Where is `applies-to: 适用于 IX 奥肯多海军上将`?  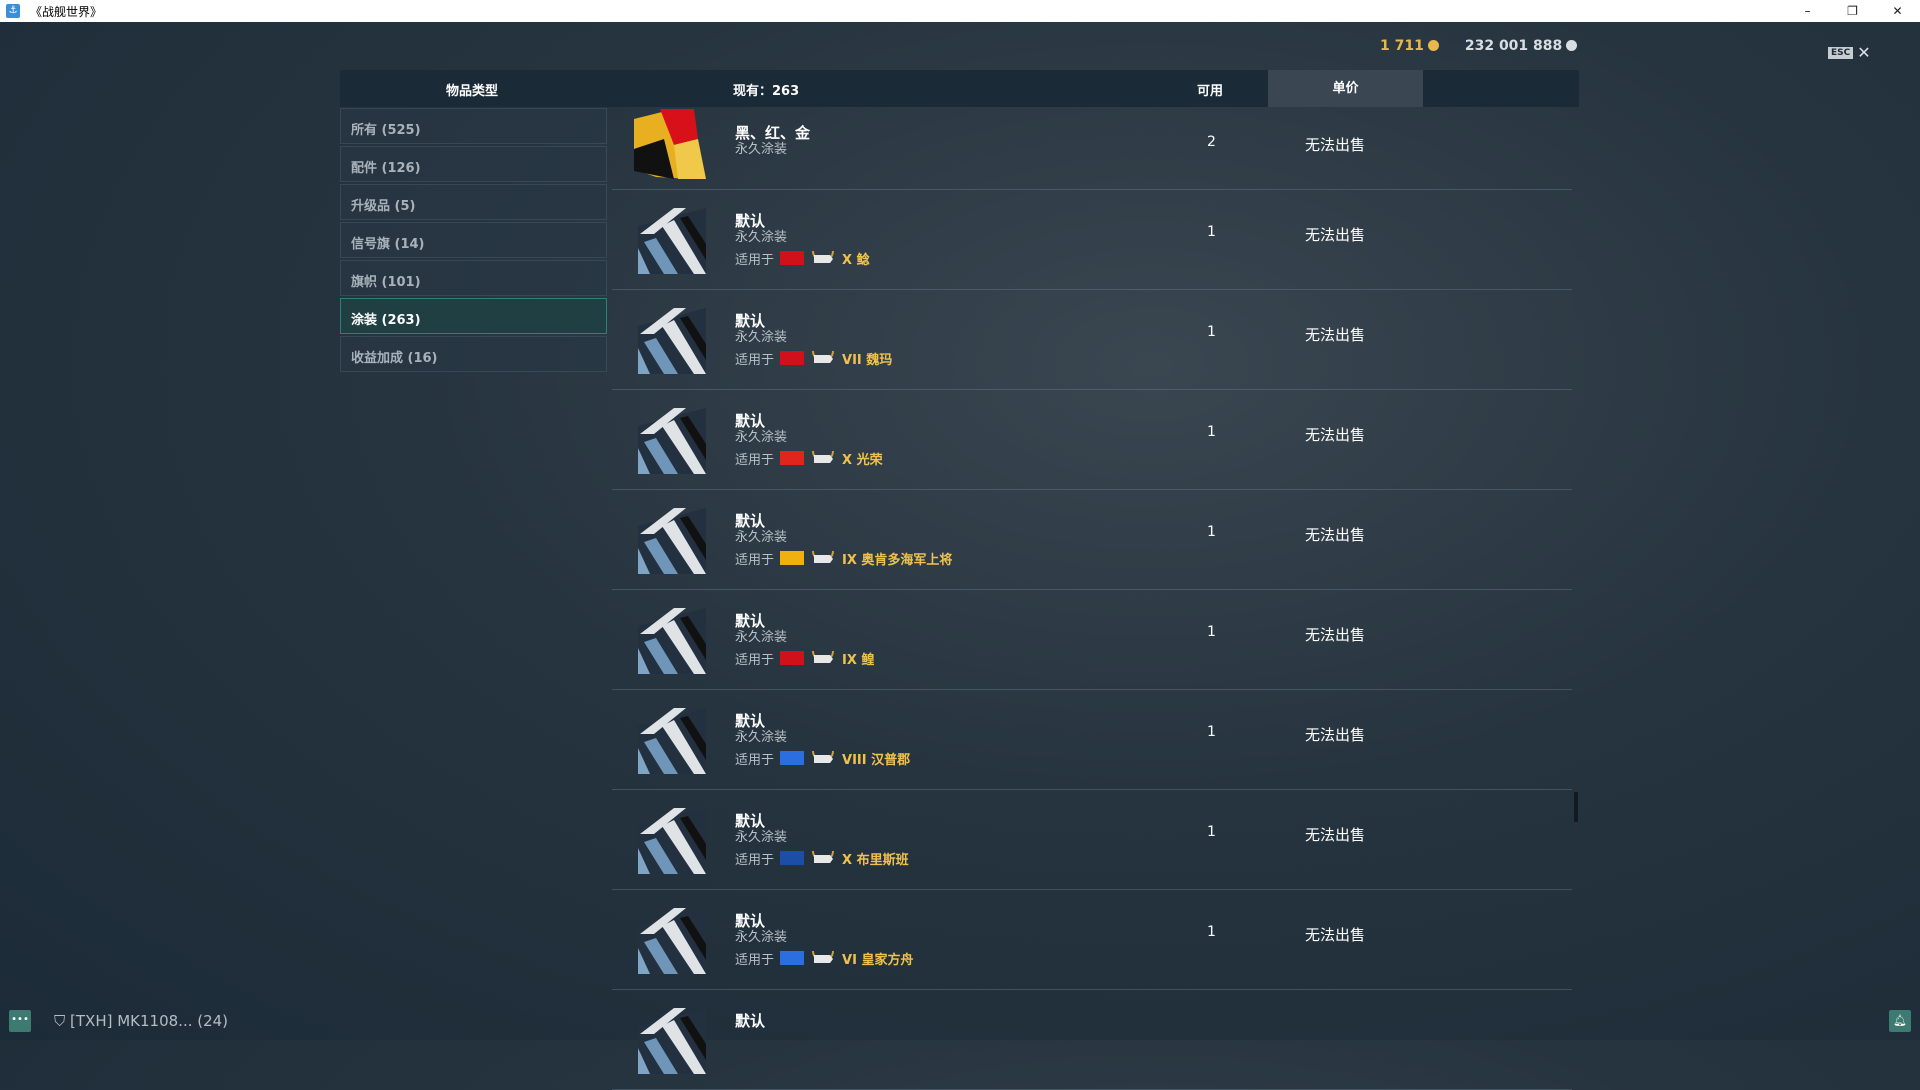
applies-to: 适用于 IX 奥肯多海军上将 is located at coordinates (843, 558).